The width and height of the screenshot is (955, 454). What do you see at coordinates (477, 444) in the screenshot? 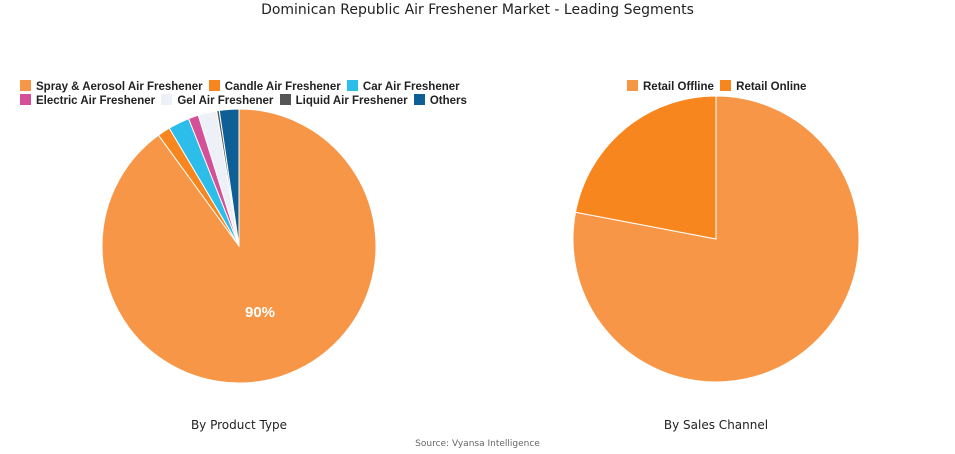
I see `source-note: Source: Vyansa Intelligence` at bounding box center [477, 444].